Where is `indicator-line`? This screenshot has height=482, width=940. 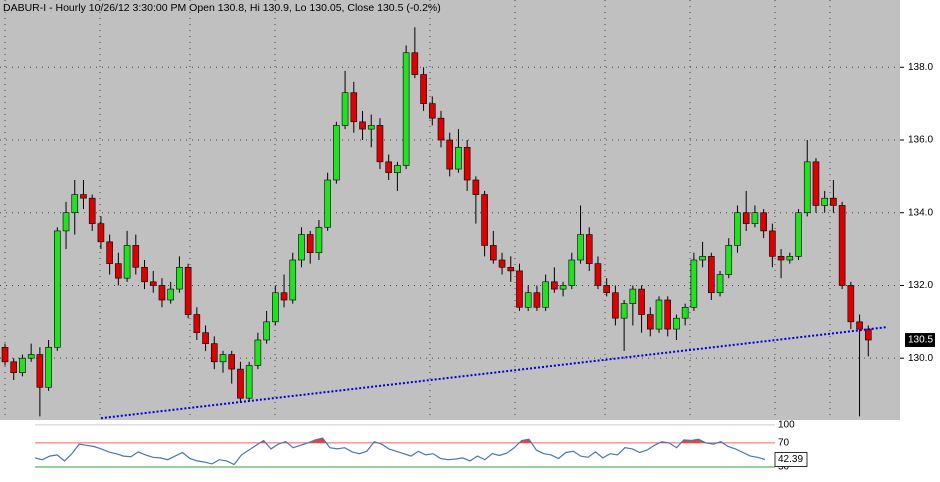
indicator-line is located at coordinates (400, 451).